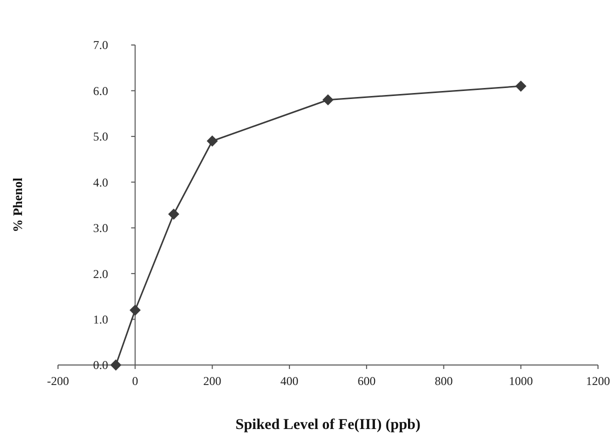 The image size is (613, 447). Describe the element at coordinates (328, 425) in the screenshot. I see `x-axis-title: Spiked Level of Fe(III) (ppb)` at that location.